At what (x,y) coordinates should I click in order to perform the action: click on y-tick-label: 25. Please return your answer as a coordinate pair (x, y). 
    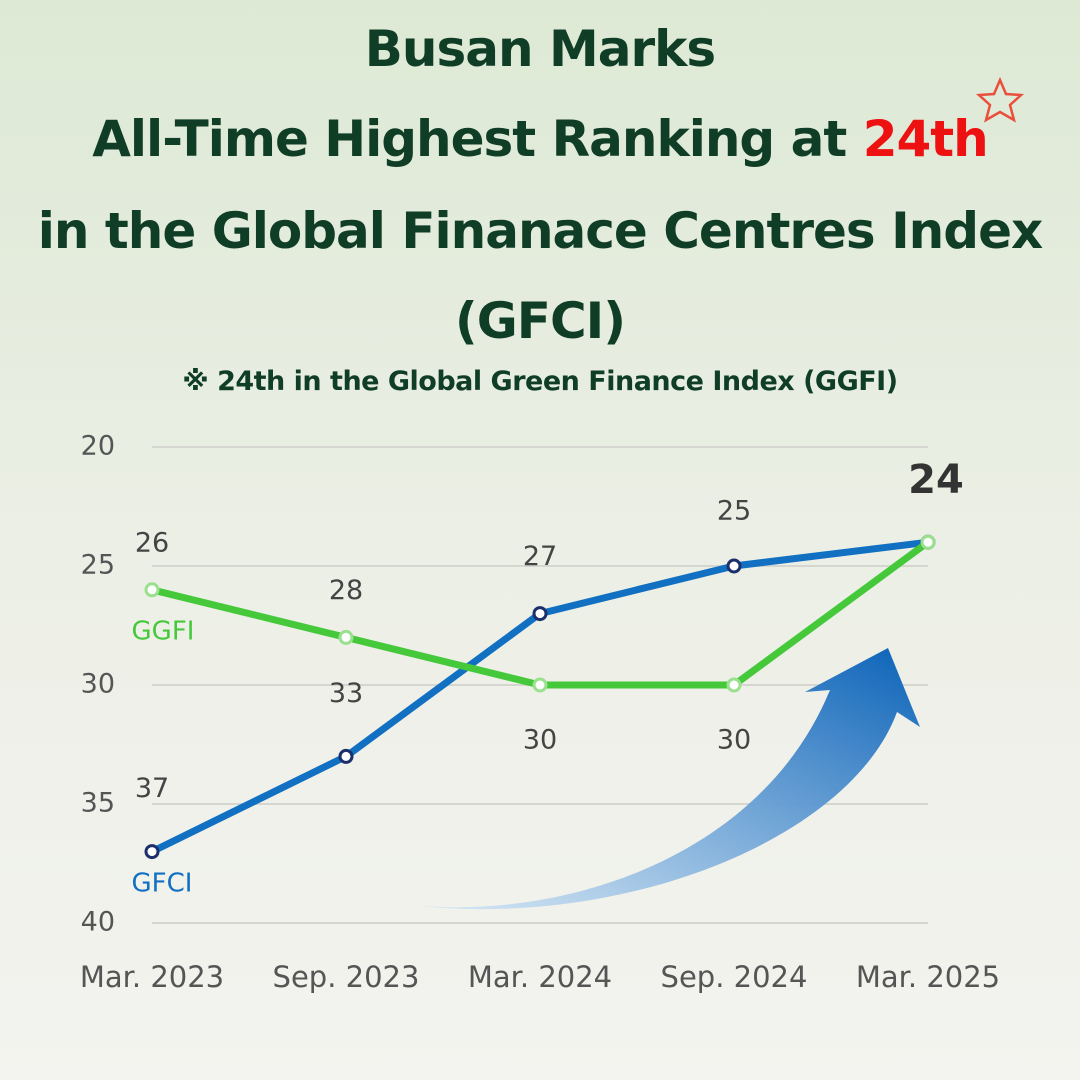
    Looking at the image, I should click on (98, 565).